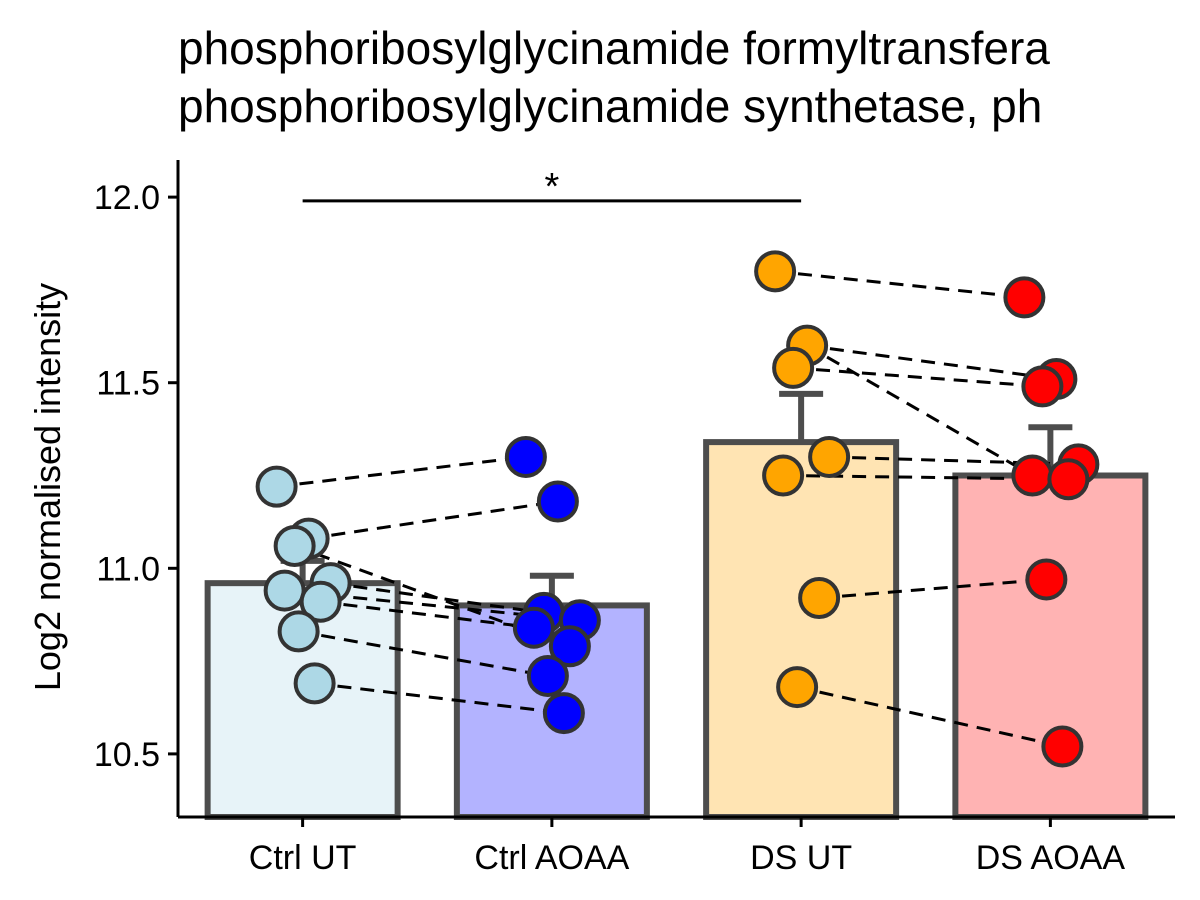  I want to click on chart-title-line-2: phosphoribosylglycinamide synthetase, ph, so click(610, 106).